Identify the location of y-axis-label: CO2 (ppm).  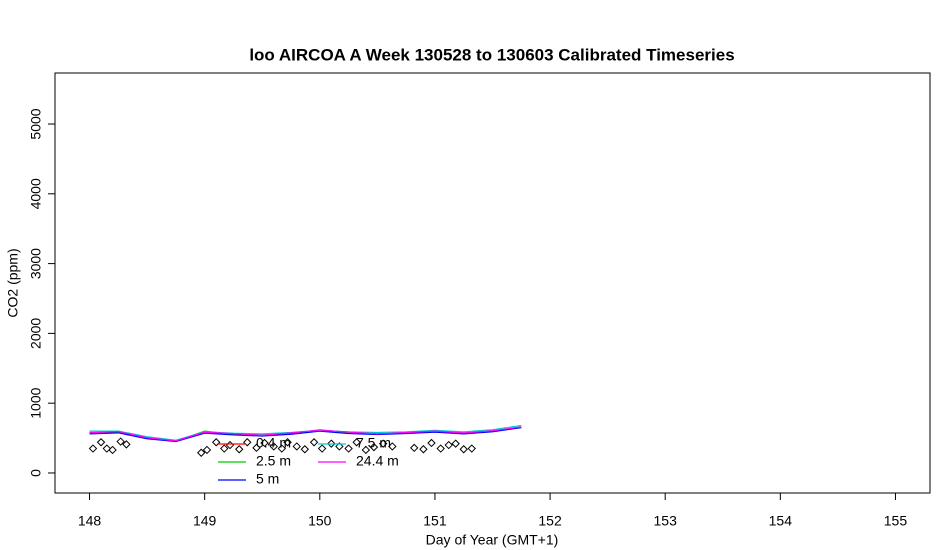
(13, 282).